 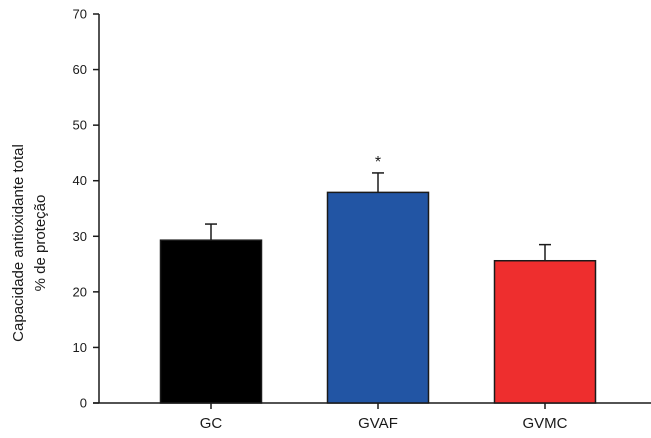 What do you see at coordinates (80, 236) in the screenshot?
I see `y-tick-label: 30` at bounding box center [80, 236].